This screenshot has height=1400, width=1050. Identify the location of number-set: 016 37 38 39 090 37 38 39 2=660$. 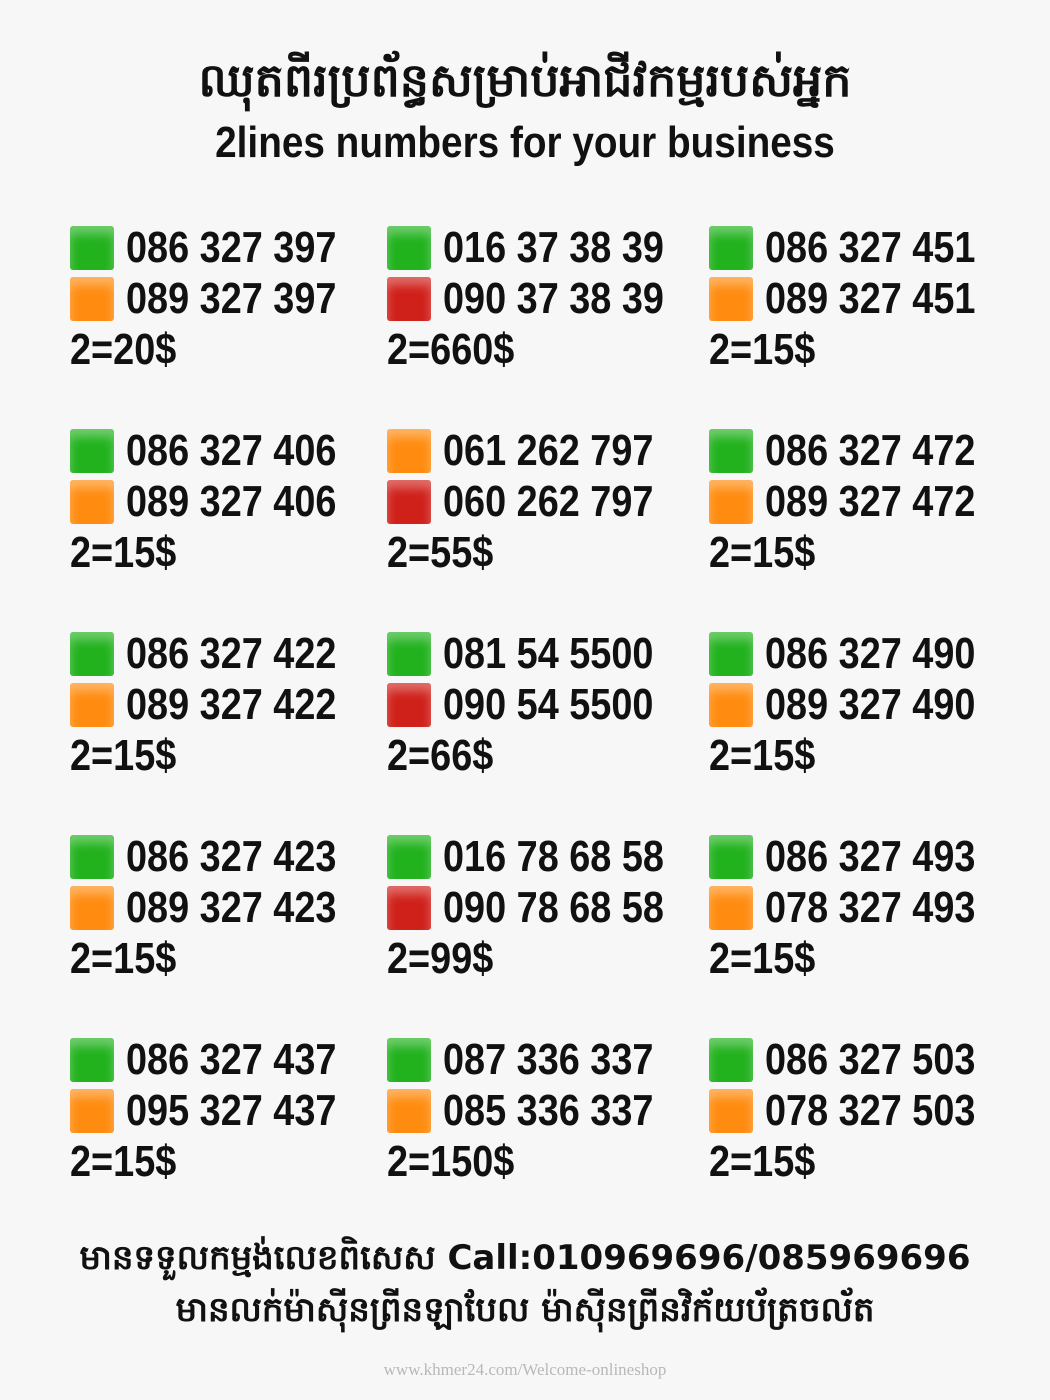
(547, 298).